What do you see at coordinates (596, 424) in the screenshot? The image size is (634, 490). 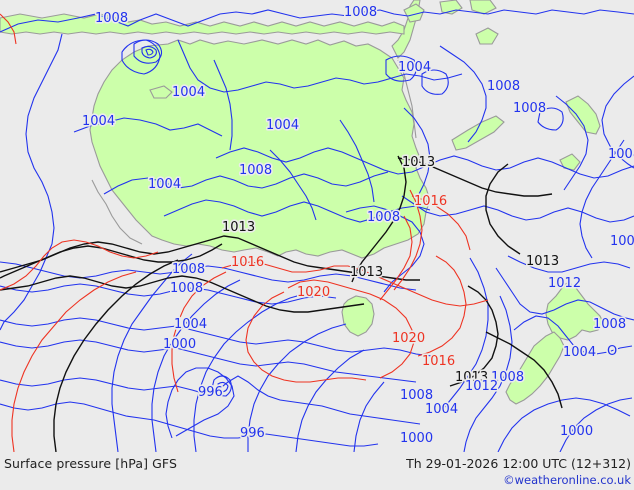 I see `isobar-1008-nz-tail` at bounding box center [596, 424].